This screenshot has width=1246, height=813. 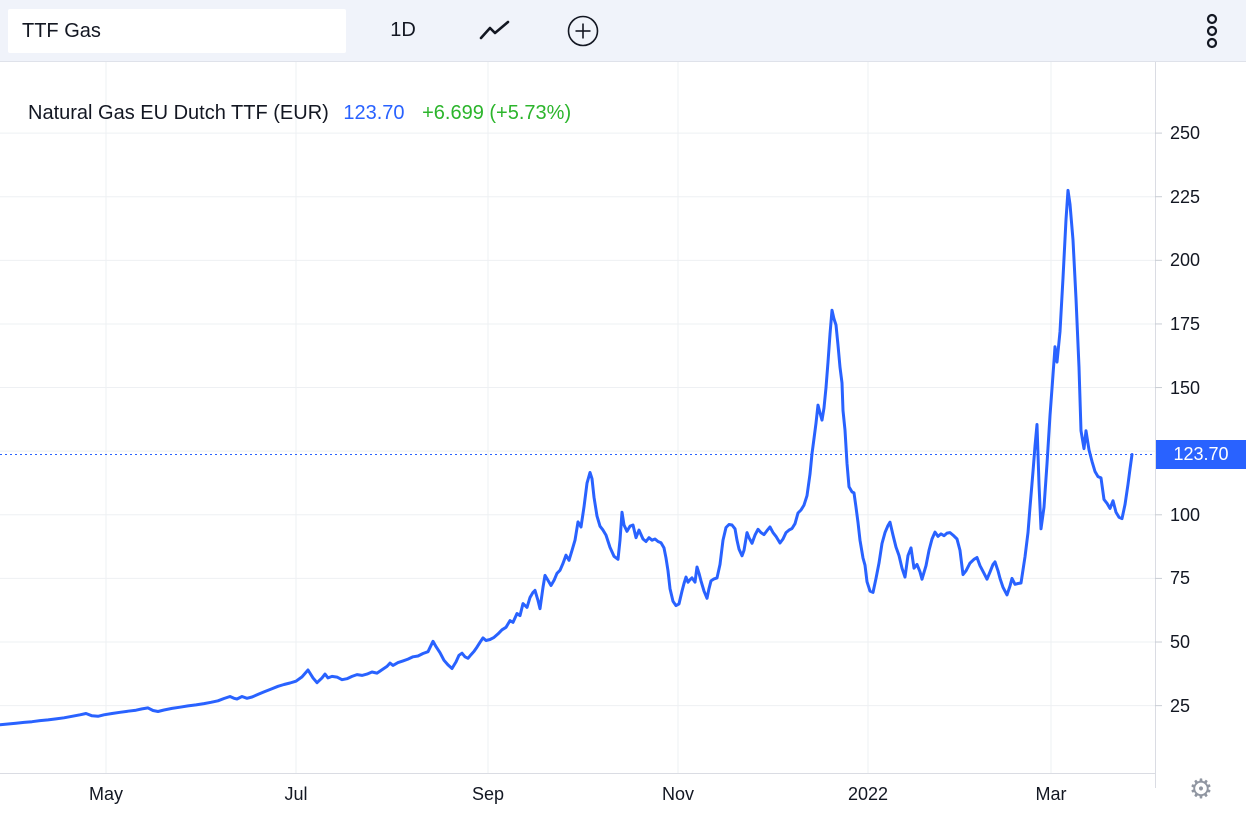 I want to click on y-axis-label: 250, so click(x=1185, y=133).